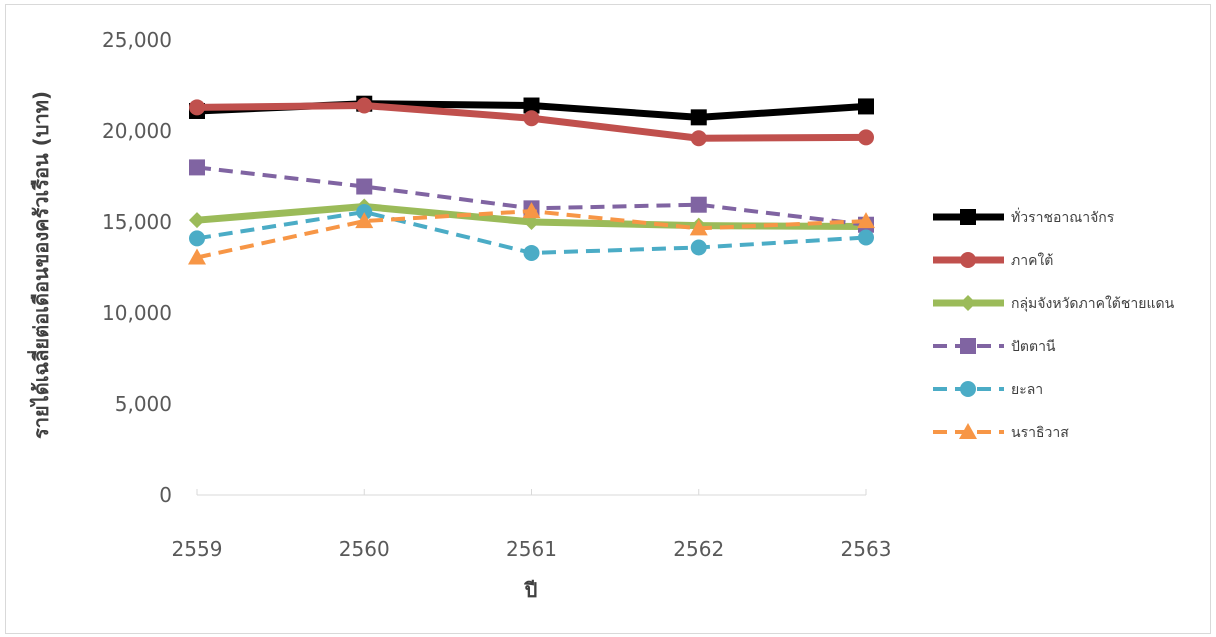 The width and height of the screenshot is (1216, 637). What do you see at coordinates (1093, 303) in the screenshot?
I see `legend-label: กลุ่มจังหวัดภาคใต้ชายแดน` at bounding box center [1093, 303].